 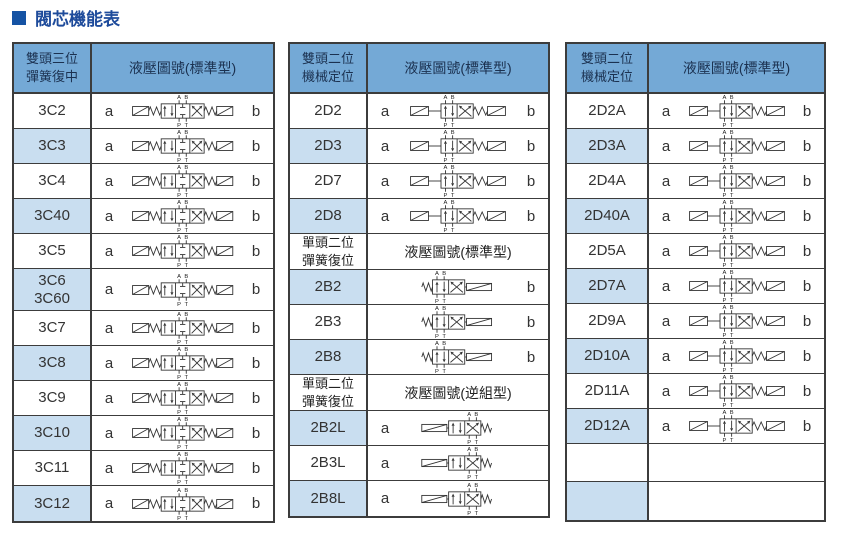 I want to click on section-header-row: 單頭二位 彈簧復位 液壓圖號(標準型), so click(x=419, y=252).